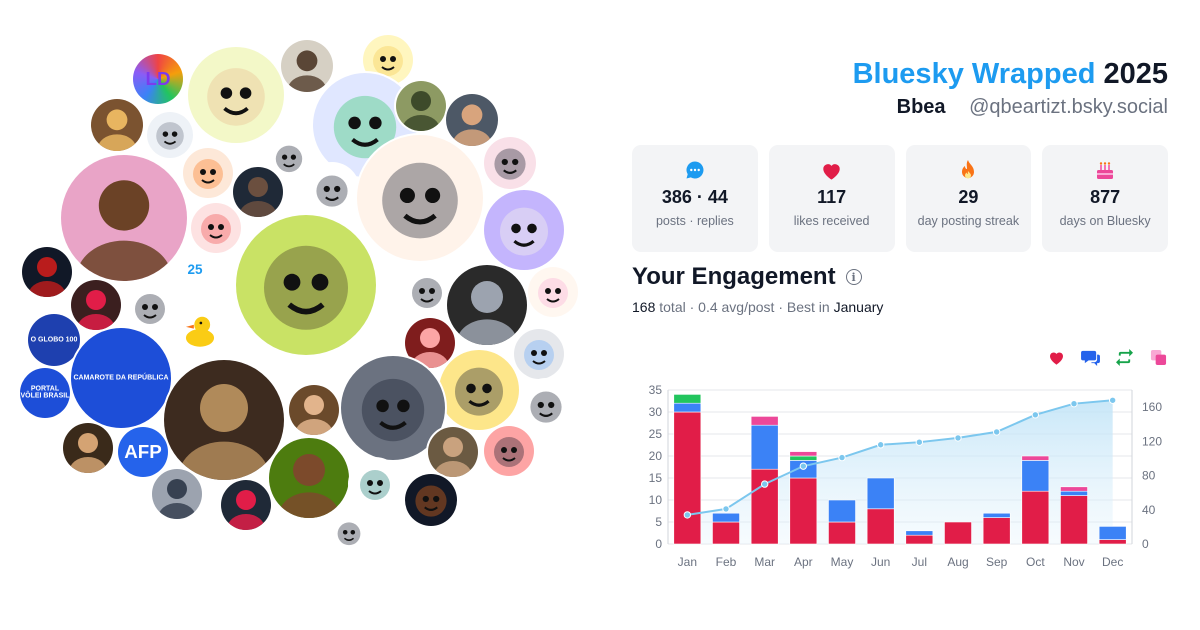 The height and width of the screenshot is (630, 1200). I want to click on x-tick-label: May, so click(842, 562).